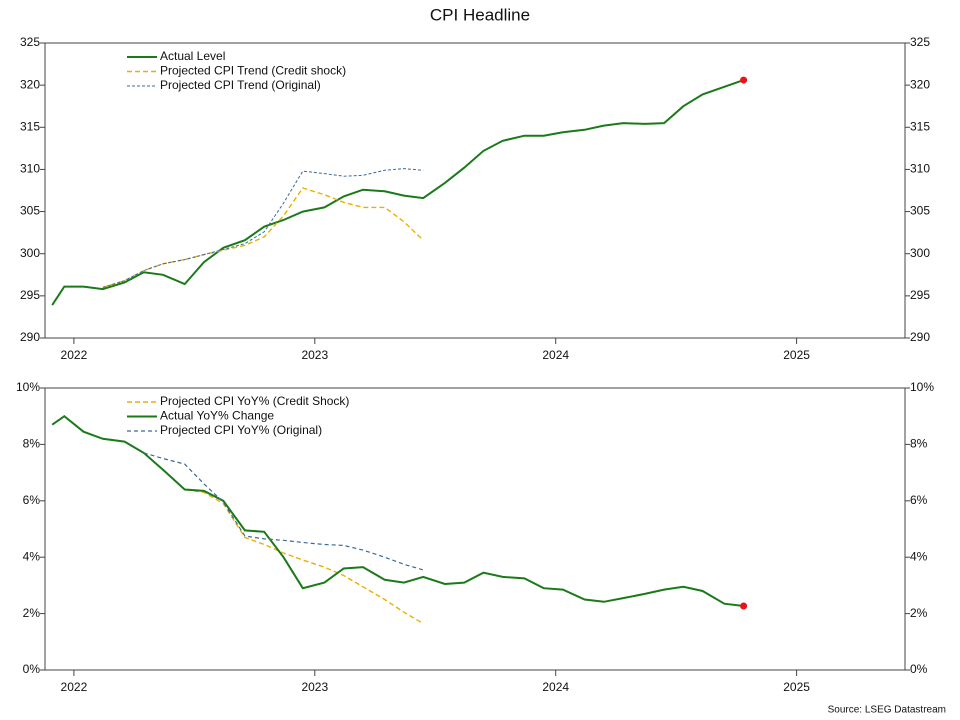 The height and width of the screenshot is (720, 960). What do you see at coordinates (30, 126) in the screenshot?
I see `y-tick-label: 315` at bounding box center [30, 126].